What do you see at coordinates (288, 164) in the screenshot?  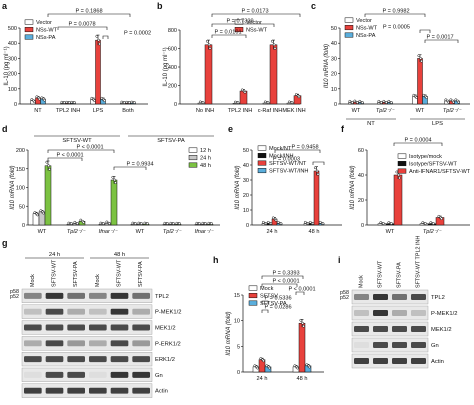 I see `legend-label: SFTSV-WT/NT` at bounding box center [288, 164].